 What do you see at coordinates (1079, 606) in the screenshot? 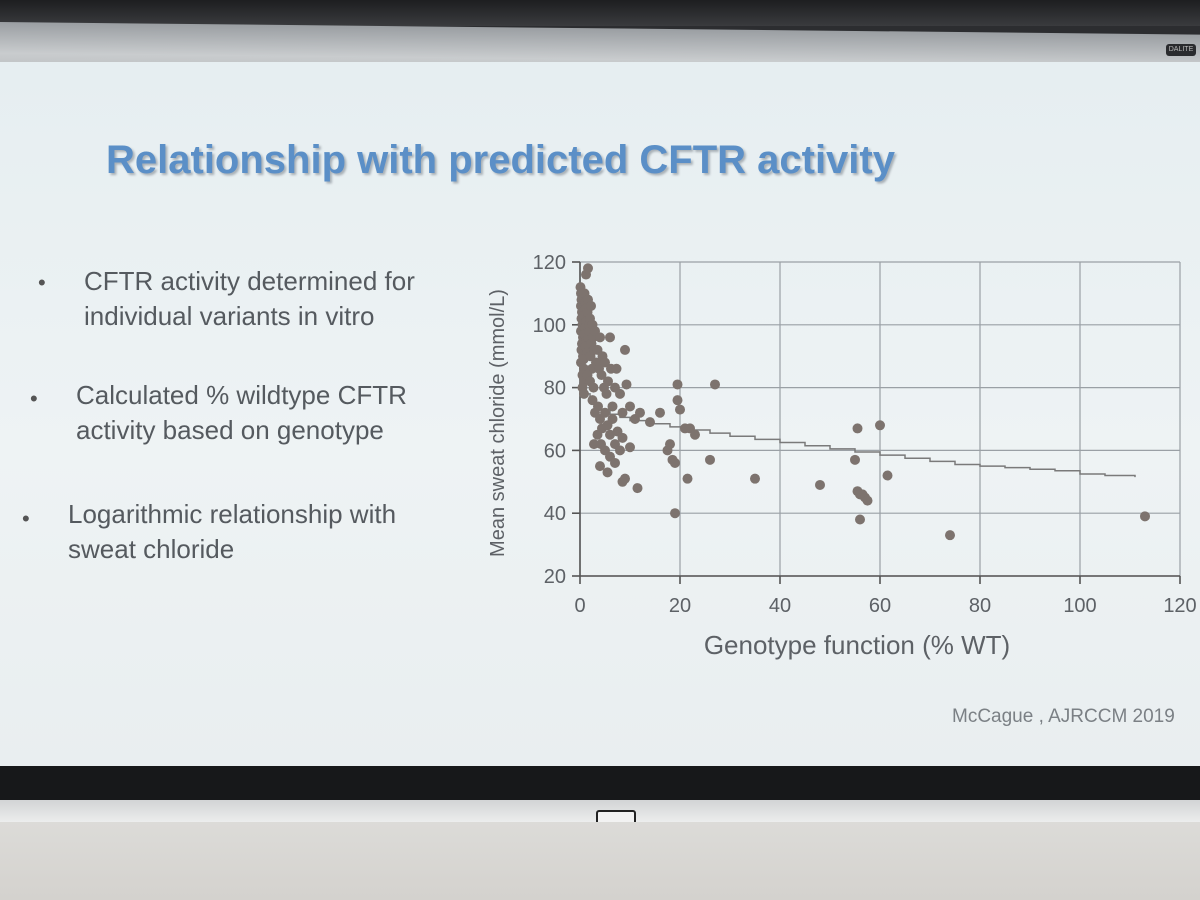
I see `x-tick-label: 100` at bounding box center [1079, 606].